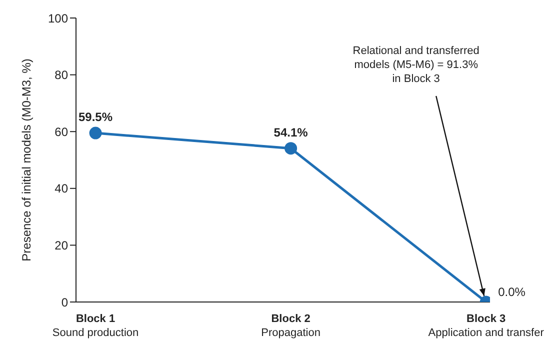  Describe the element at coordinates (95, 117) in the screenshot. I see `data-label: 59.5%` at that location.